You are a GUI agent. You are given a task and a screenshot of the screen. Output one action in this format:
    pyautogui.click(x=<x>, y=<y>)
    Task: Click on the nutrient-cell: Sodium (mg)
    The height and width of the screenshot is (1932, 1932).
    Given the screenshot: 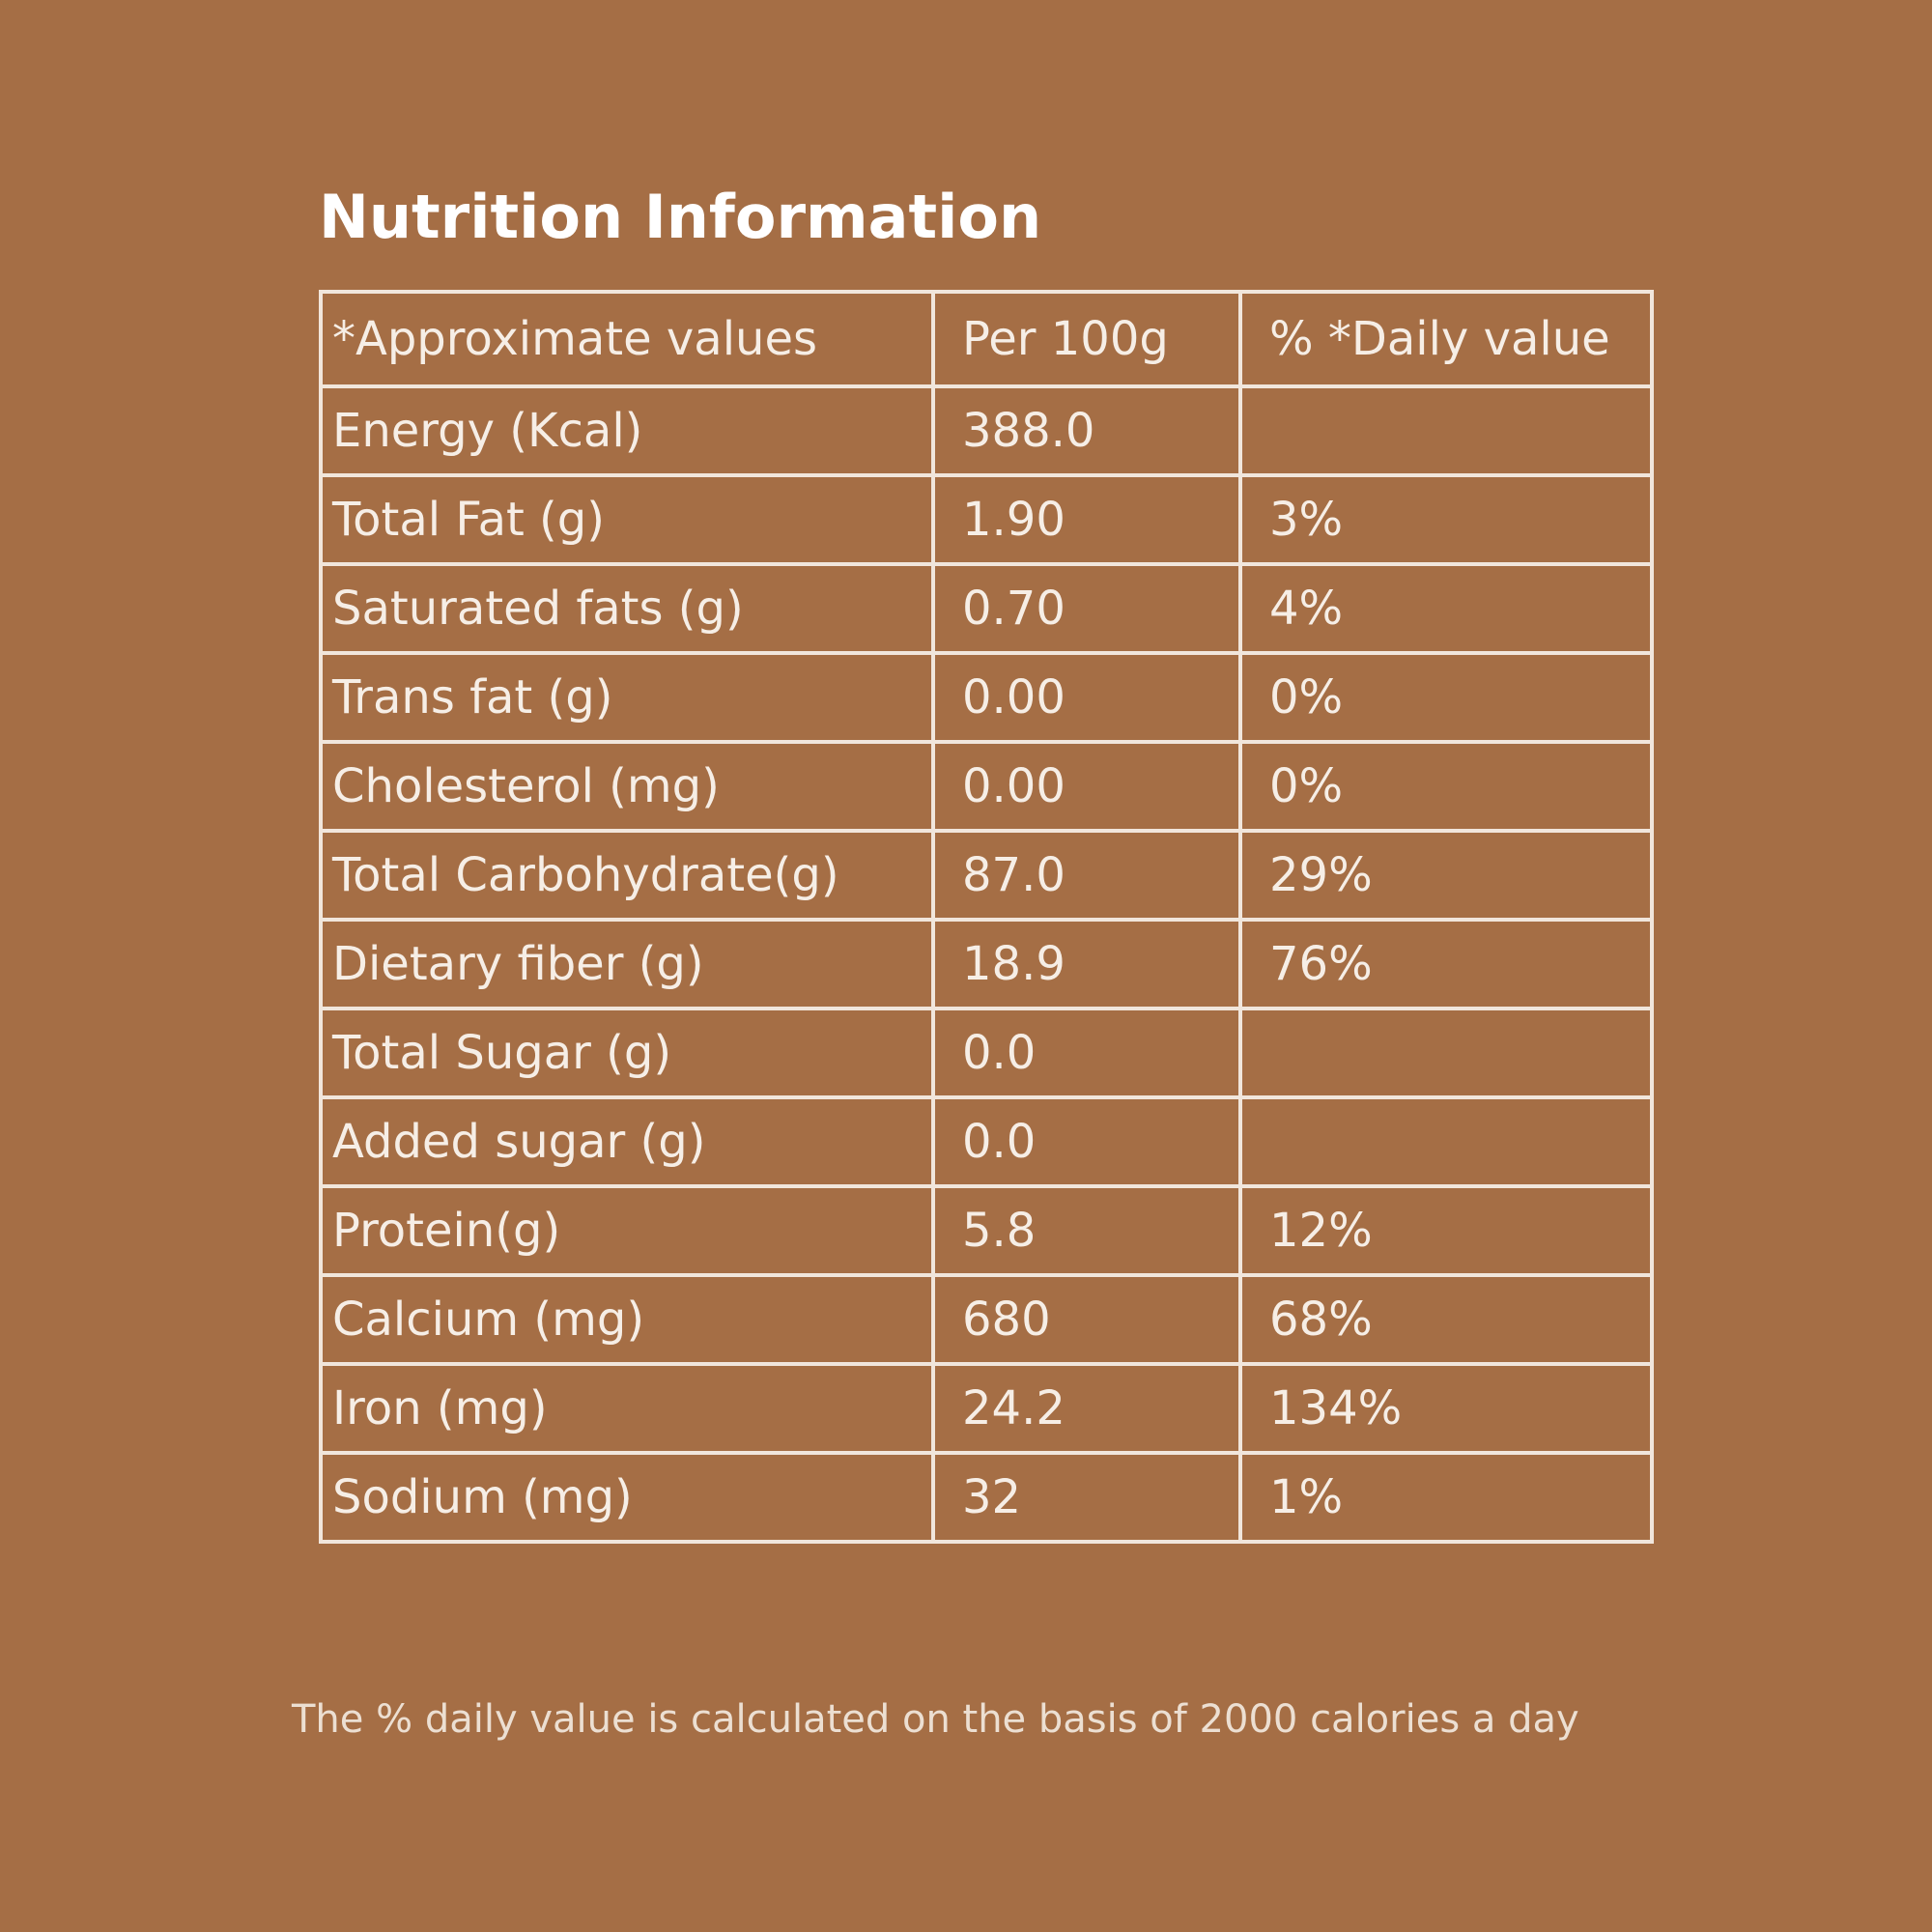 What is the action you would take?
    pyautogui.click(x=627, y=1497)
    